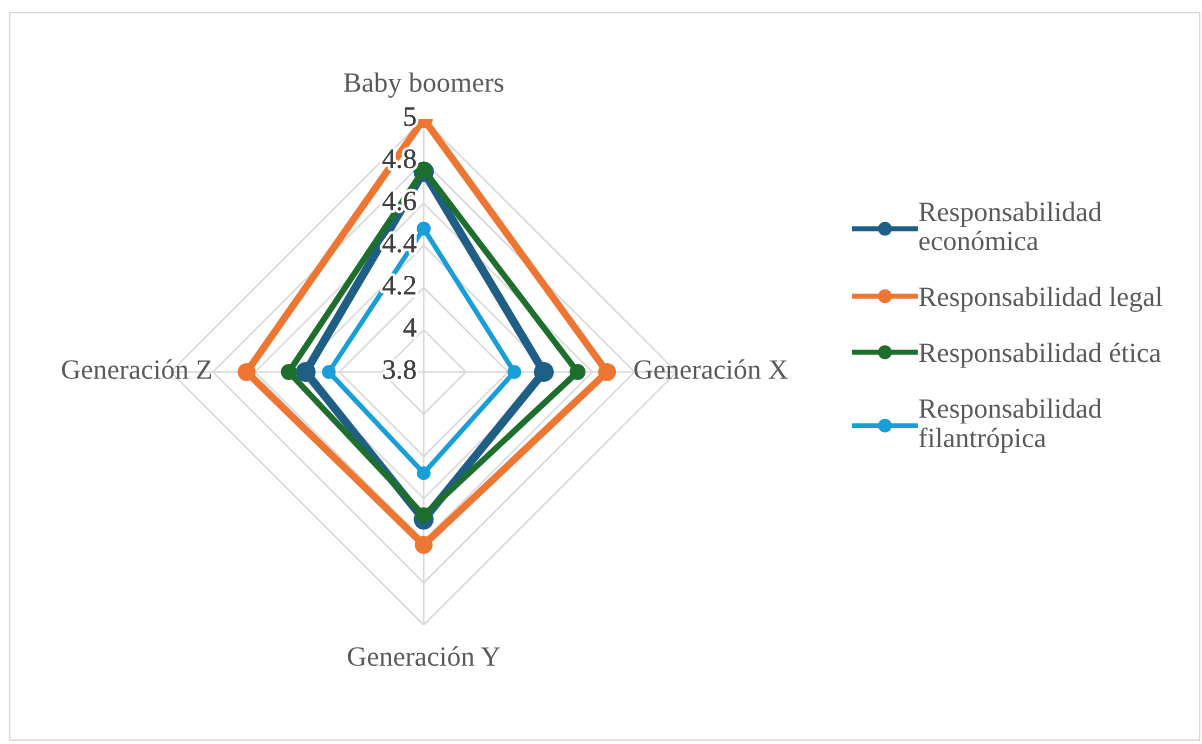 This screenshot has width=1202, height=744. What do you see at coordinates (1010, 425) in the screenshot?
I see `legend-label: Responsabilidad filantrópica` at bounding box center [1010, 425].